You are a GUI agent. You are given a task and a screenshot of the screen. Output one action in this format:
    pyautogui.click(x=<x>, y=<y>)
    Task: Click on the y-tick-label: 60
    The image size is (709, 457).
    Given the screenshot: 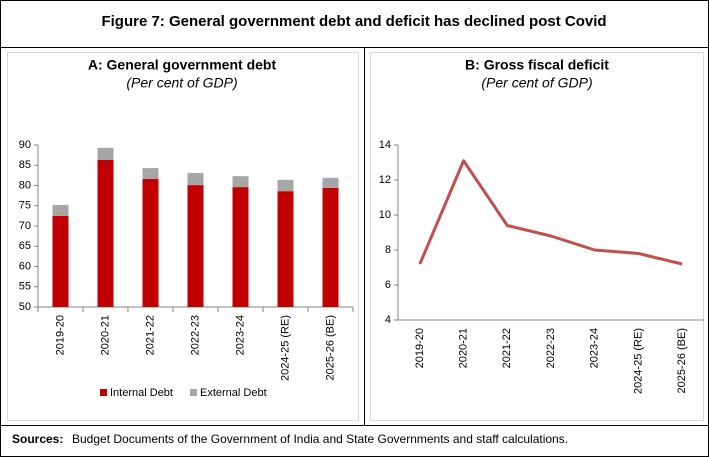 What is the action you would take?
    pyautogui.click(x=25, y=266)
    